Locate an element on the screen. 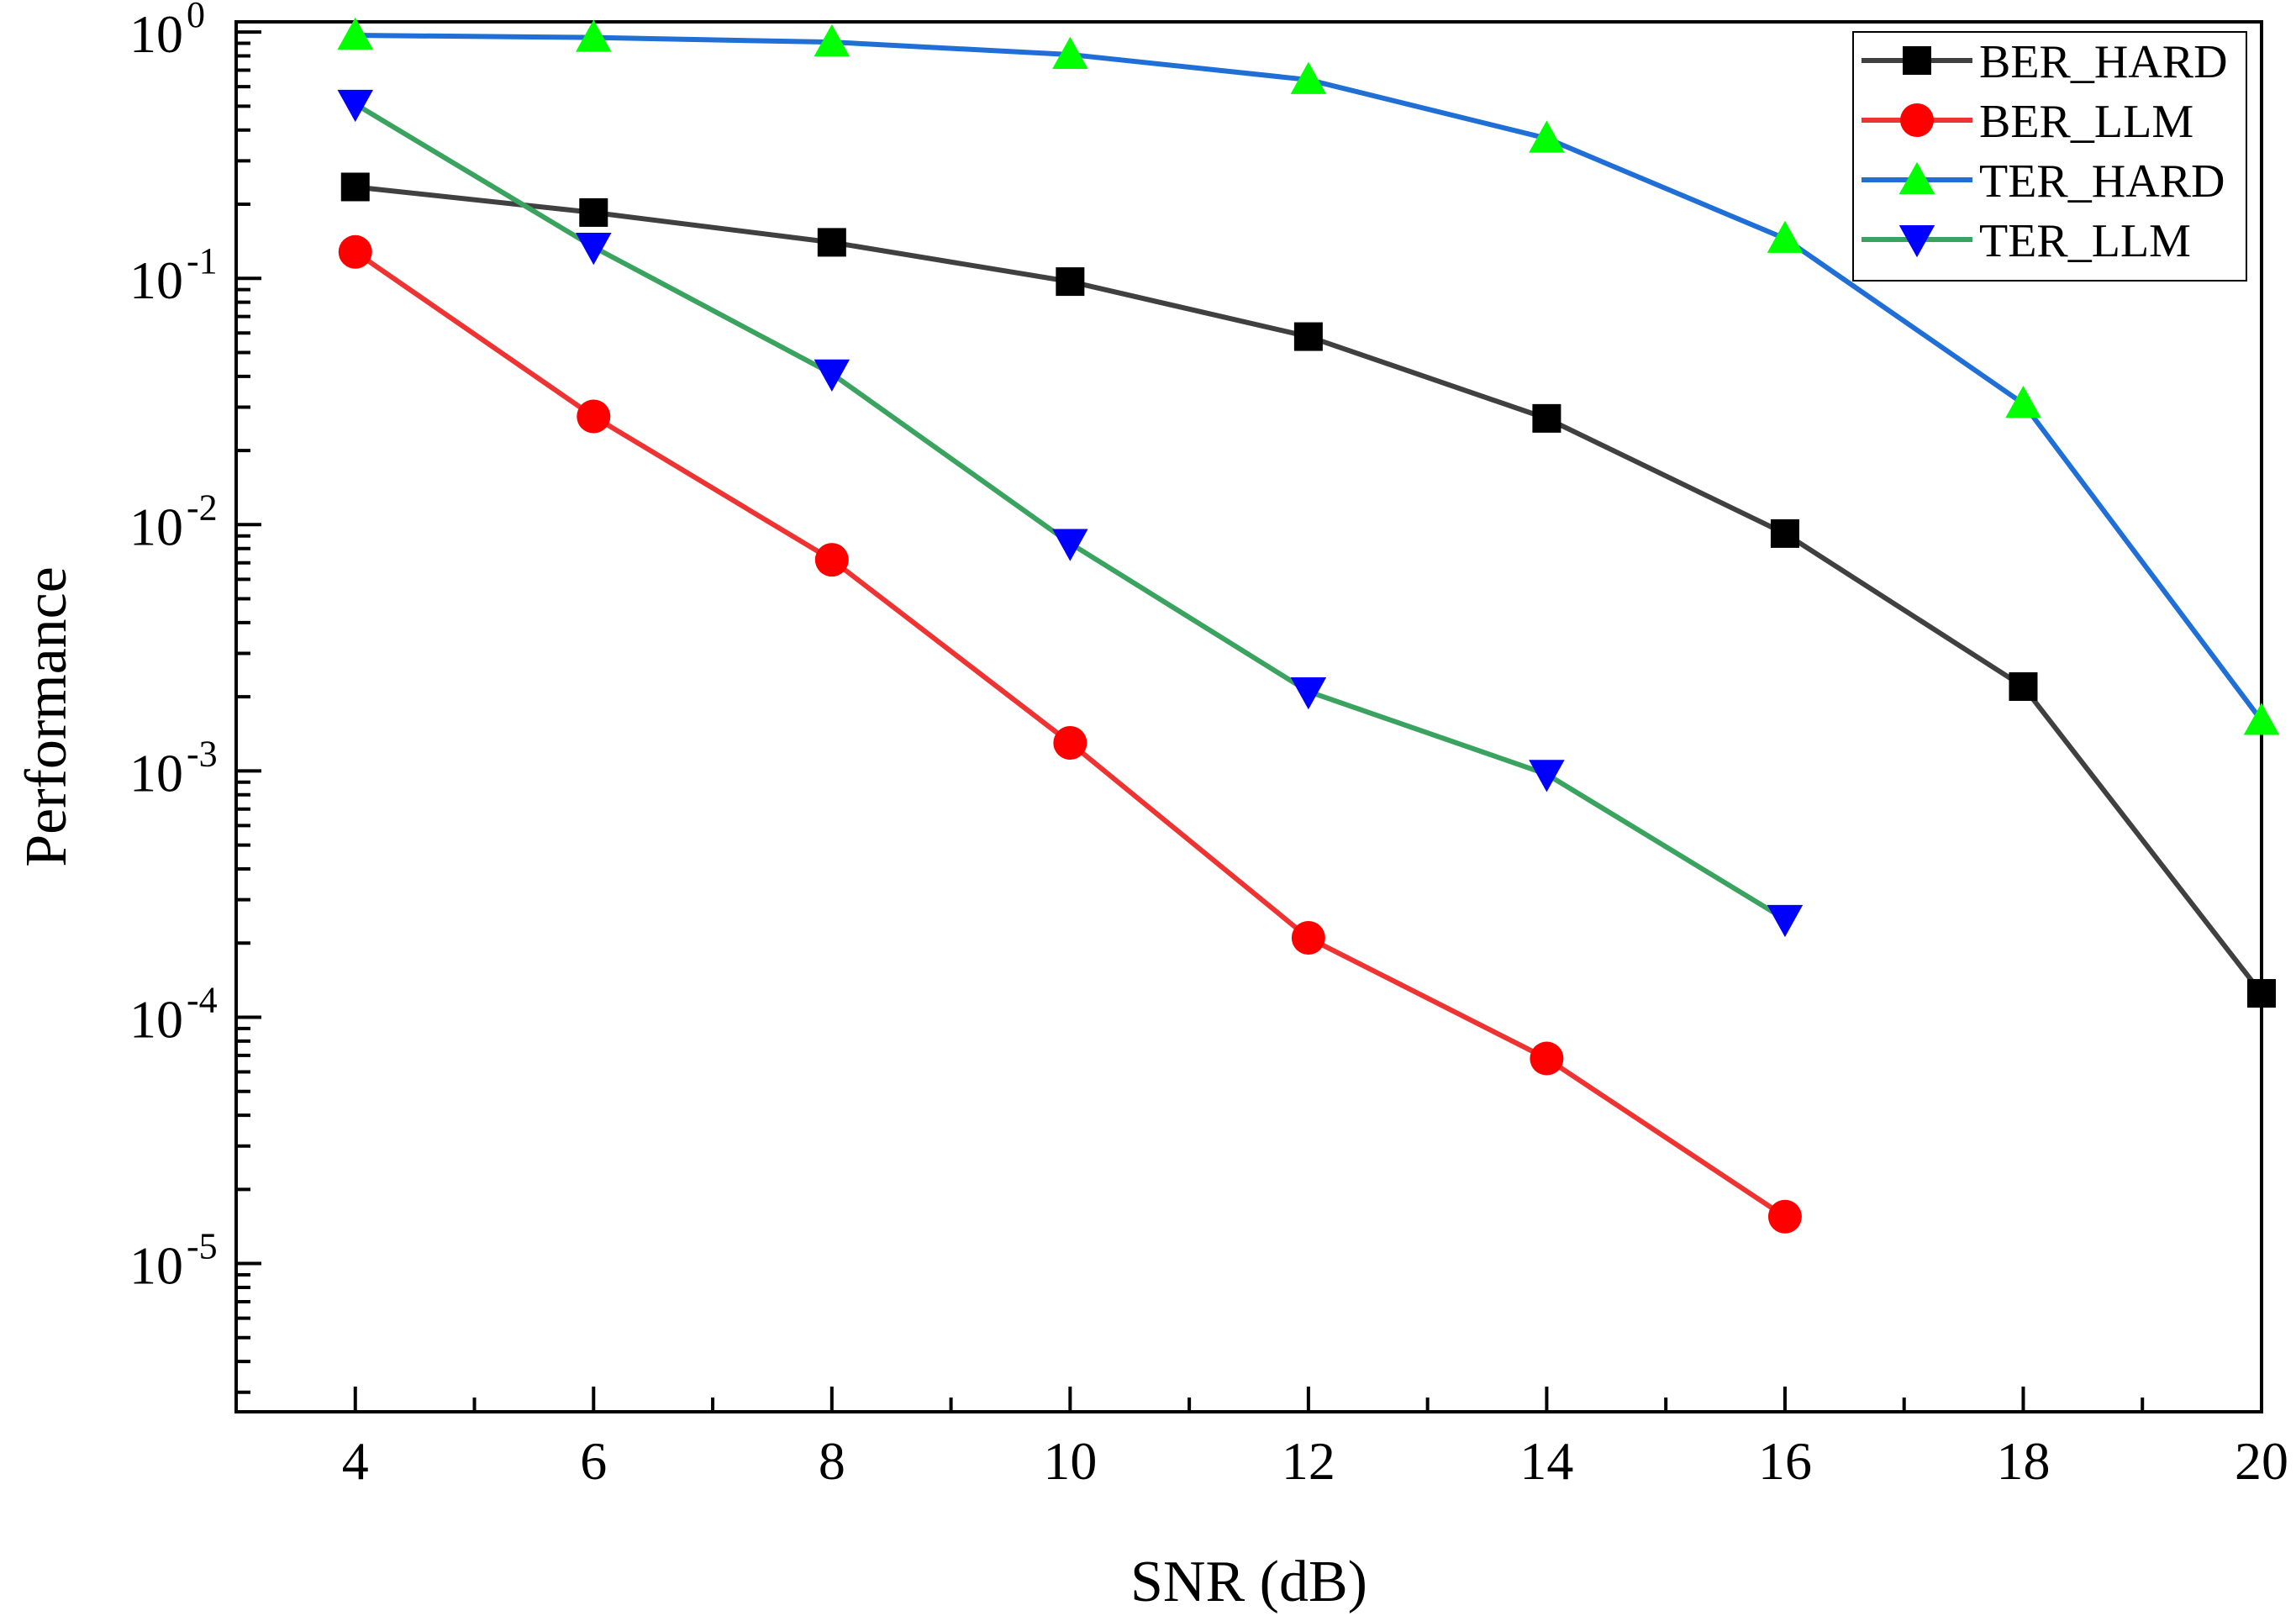 The height and width of the screenshot is (1616, 2296). y-tick-exponent: -5 is located at coordinates (202, 1246).